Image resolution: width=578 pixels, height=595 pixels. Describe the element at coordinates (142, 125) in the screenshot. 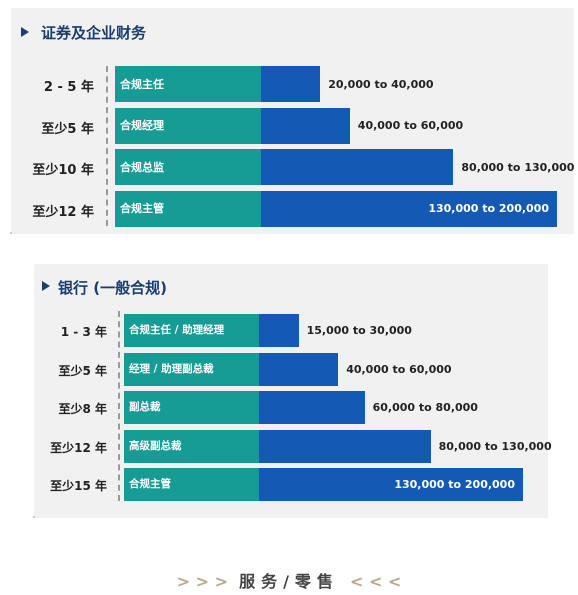

I see `role-label: 合规经理` at that location.